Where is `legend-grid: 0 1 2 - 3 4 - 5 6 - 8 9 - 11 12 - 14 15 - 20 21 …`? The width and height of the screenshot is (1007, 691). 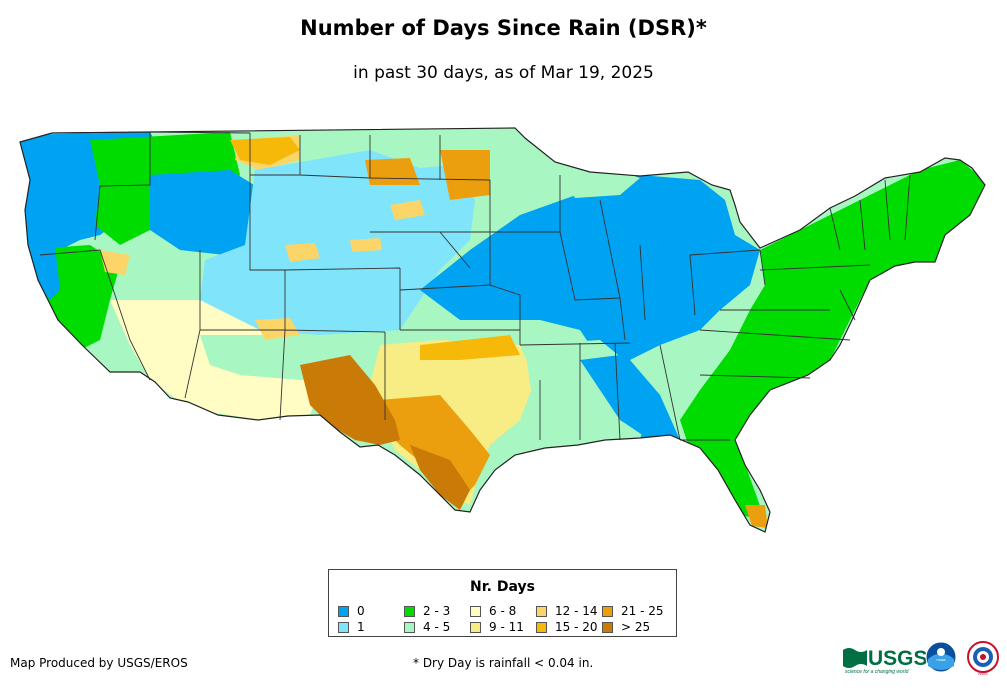
legend-grid: 0 1 2 - 3 4 - 5 6 - 8 9 - 11 12 - 14 15 - 20 21 … is located at coordinates (503, 619).